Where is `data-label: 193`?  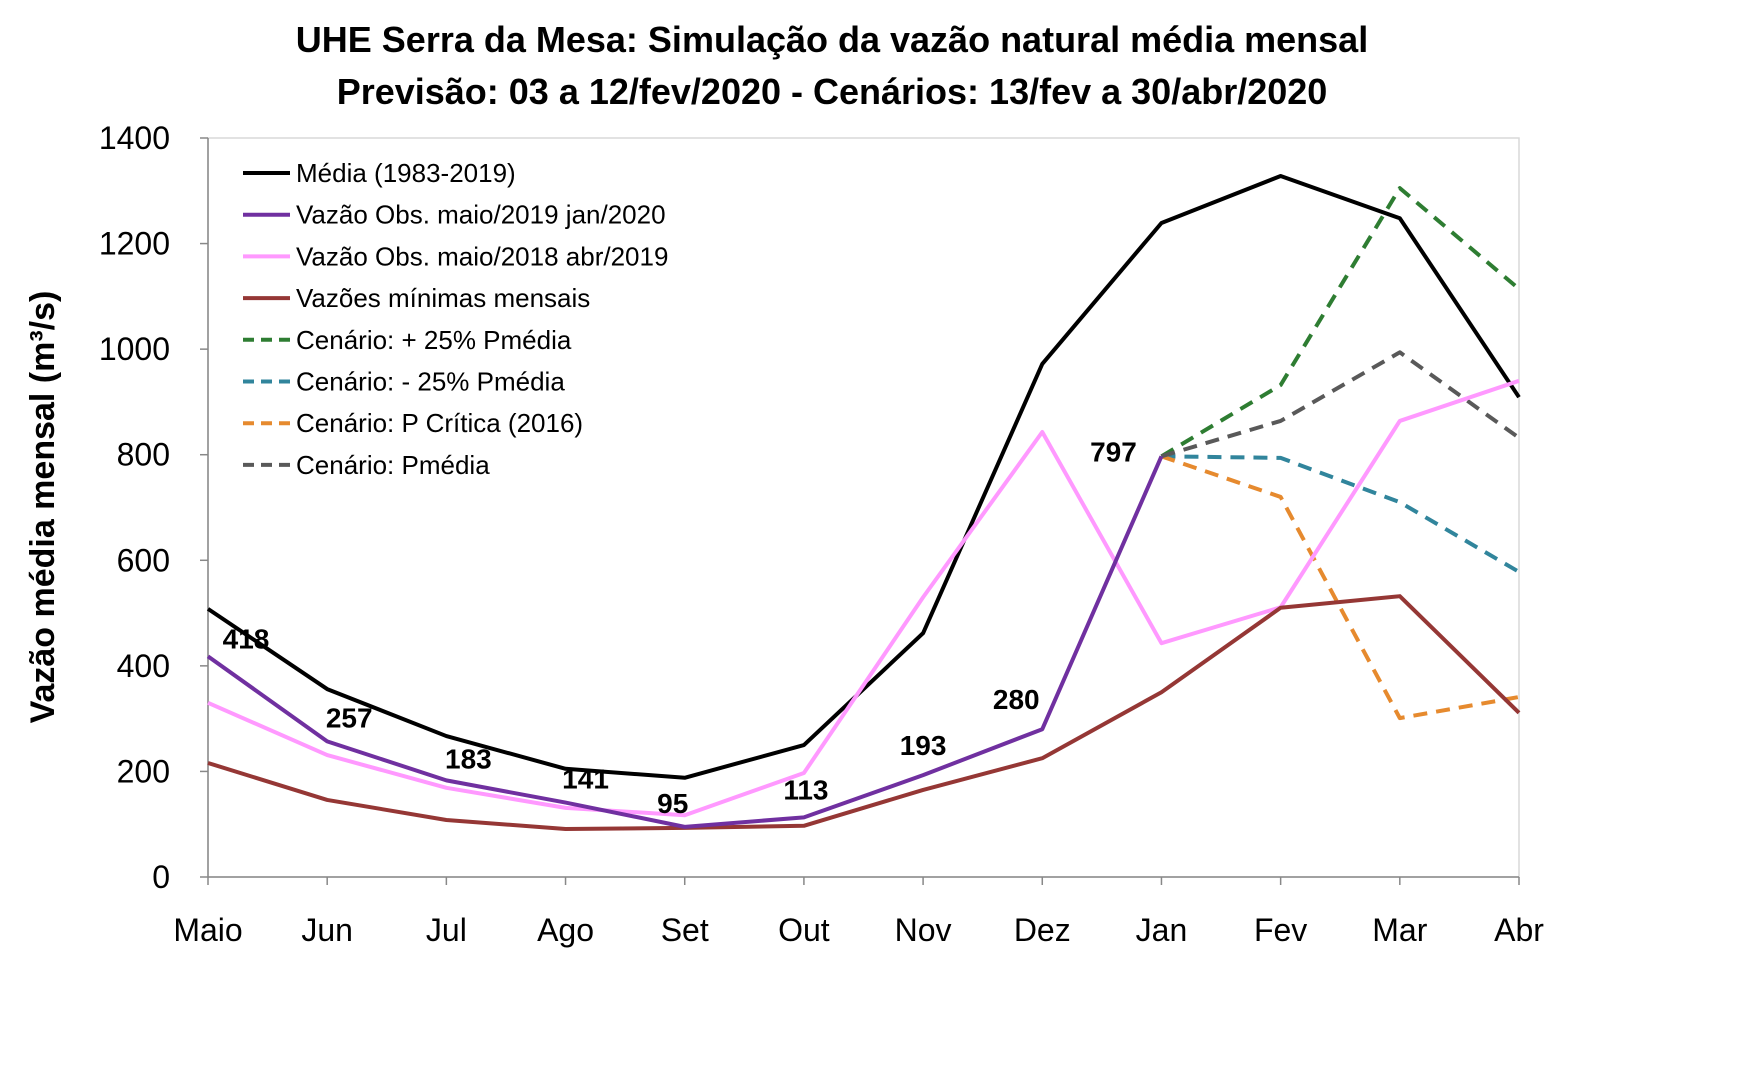 data-label: 193 is located at coordinates (923, 745).